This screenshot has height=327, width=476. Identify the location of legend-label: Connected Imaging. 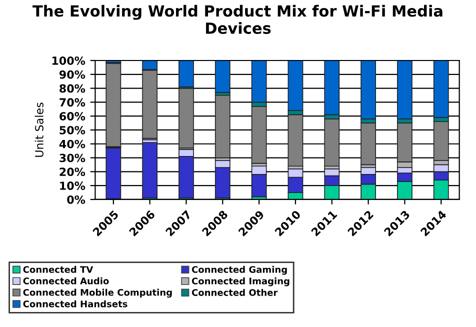
(241, 281).